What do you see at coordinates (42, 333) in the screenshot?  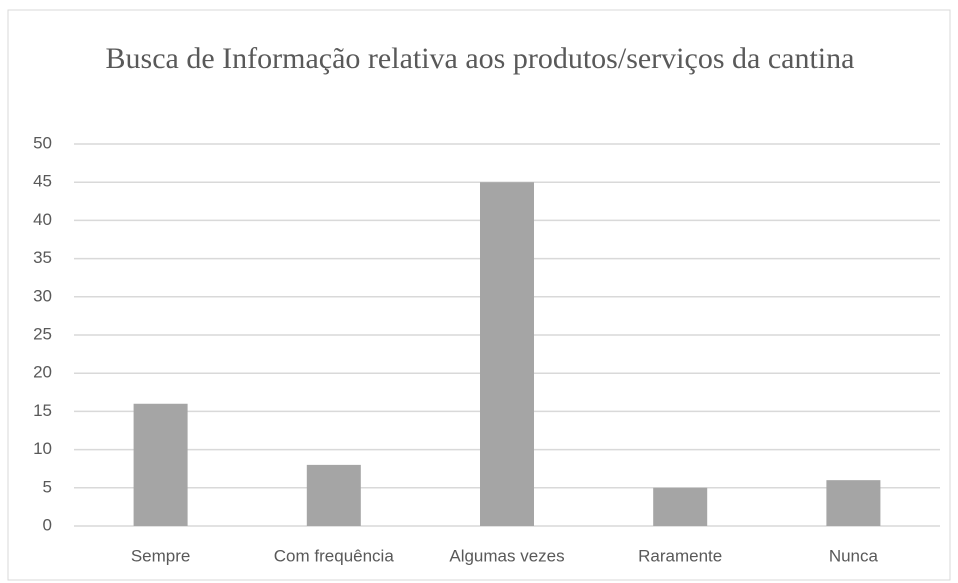 I see `y-tick-label: 25` at bounding box center [42, 333].